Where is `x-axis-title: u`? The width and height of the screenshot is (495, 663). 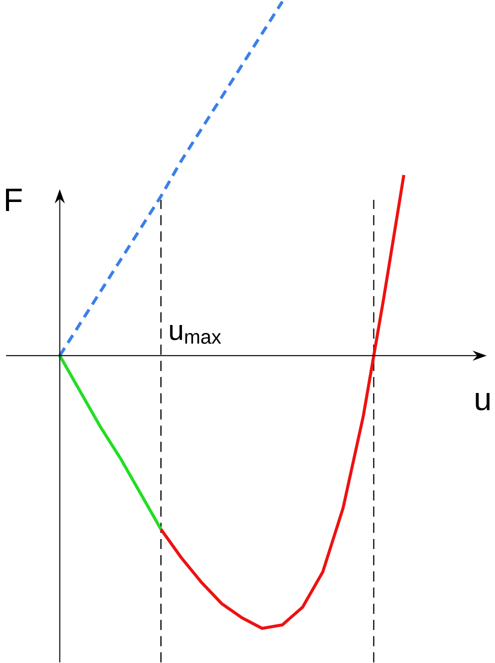 x-axis-title: u is located at coordinates (483, 401).